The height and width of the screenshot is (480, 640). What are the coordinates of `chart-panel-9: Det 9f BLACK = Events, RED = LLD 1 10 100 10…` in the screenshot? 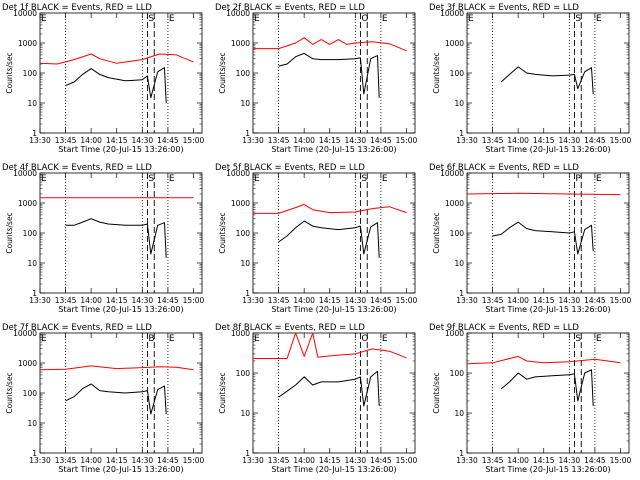 It's located at (530, 398).